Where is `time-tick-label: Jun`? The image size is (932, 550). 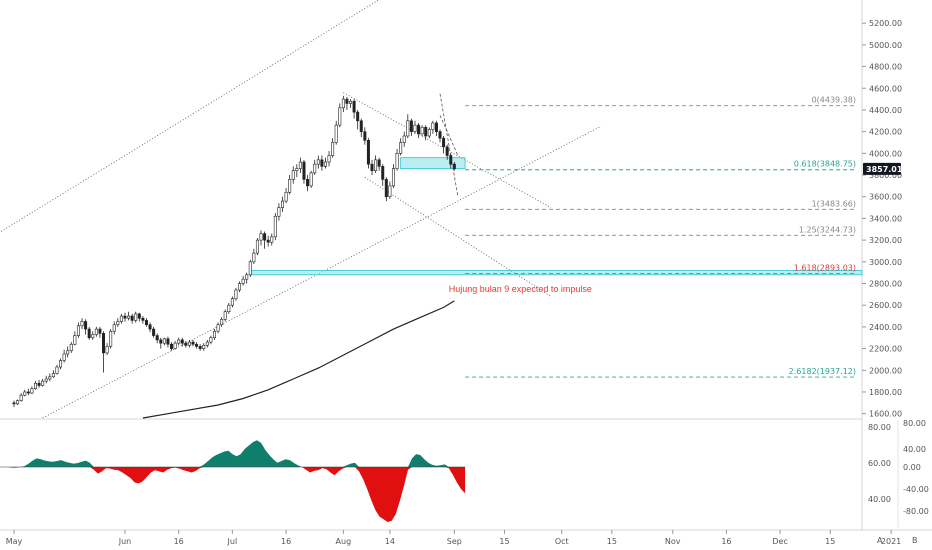 time-tick-label: Jun is located at coordinates (125, 541).